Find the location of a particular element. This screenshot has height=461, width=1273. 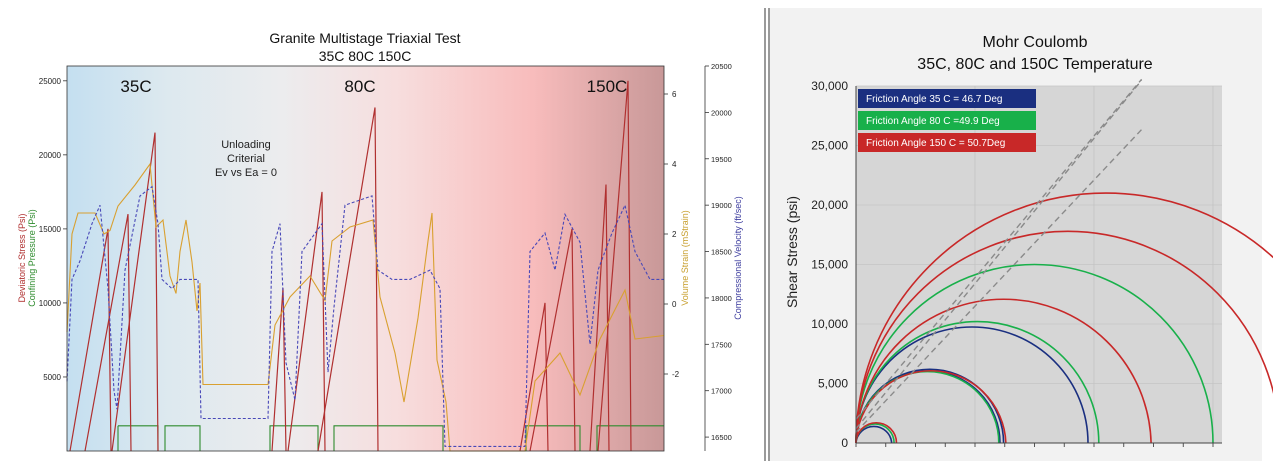

temp-label-80c: 80C is located at coordinates (359, 86).